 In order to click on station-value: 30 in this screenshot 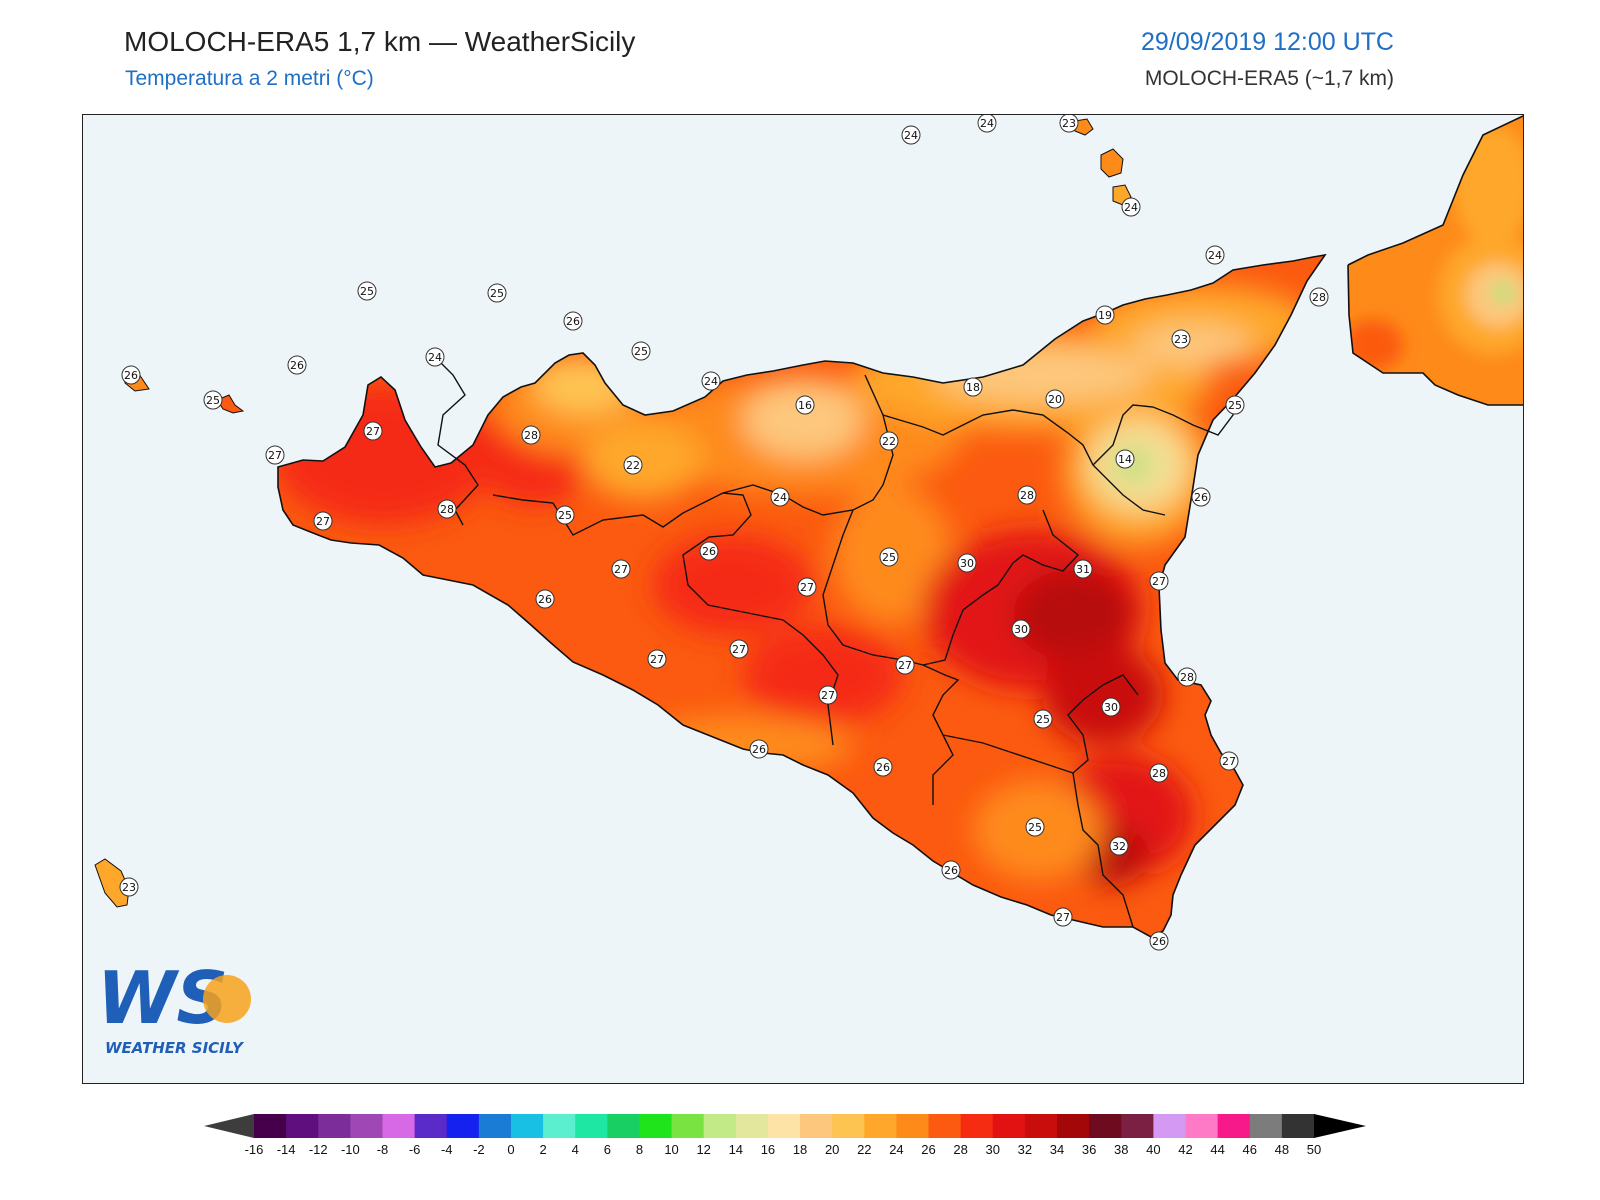, I will do `click(967, 563)`.